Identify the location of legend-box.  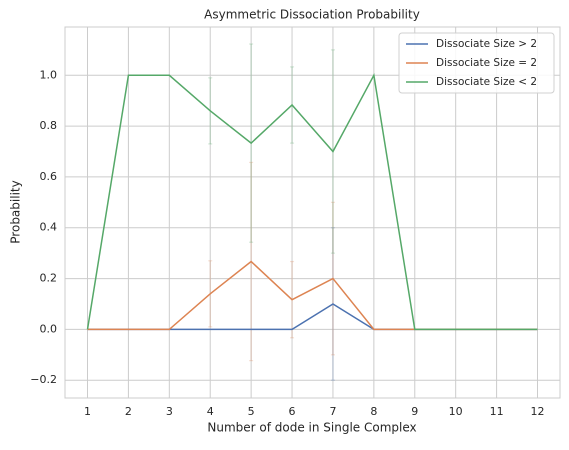
(476, 63).